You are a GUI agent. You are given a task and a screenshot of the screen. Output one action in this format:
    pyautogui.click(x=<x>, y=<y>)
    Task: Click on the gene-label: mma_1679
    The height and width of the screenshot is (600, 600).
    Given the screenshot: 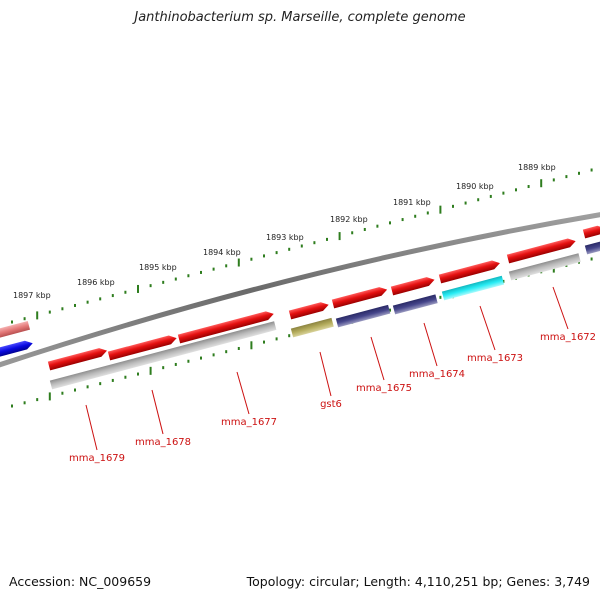 What is the action you would take?
    pyautogui.click(x=97, y=458)
    